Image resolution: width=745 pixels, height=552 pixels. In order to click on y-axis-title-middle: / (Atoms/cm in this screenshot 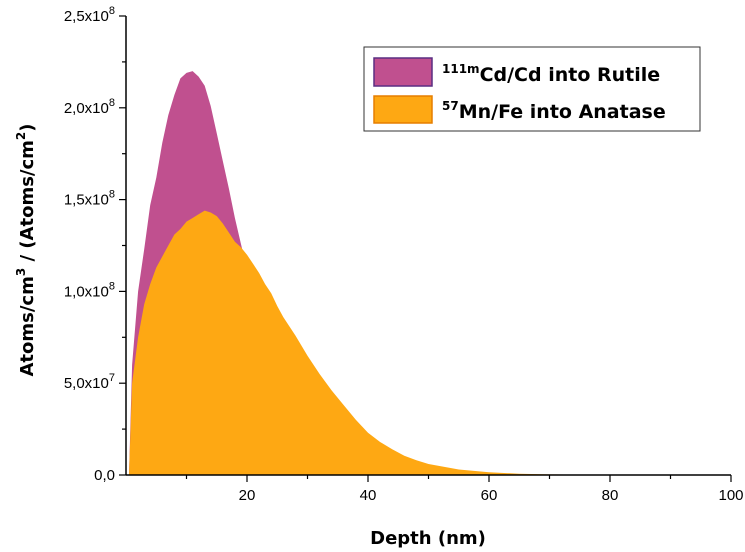, I will do `click(27, 204)`.